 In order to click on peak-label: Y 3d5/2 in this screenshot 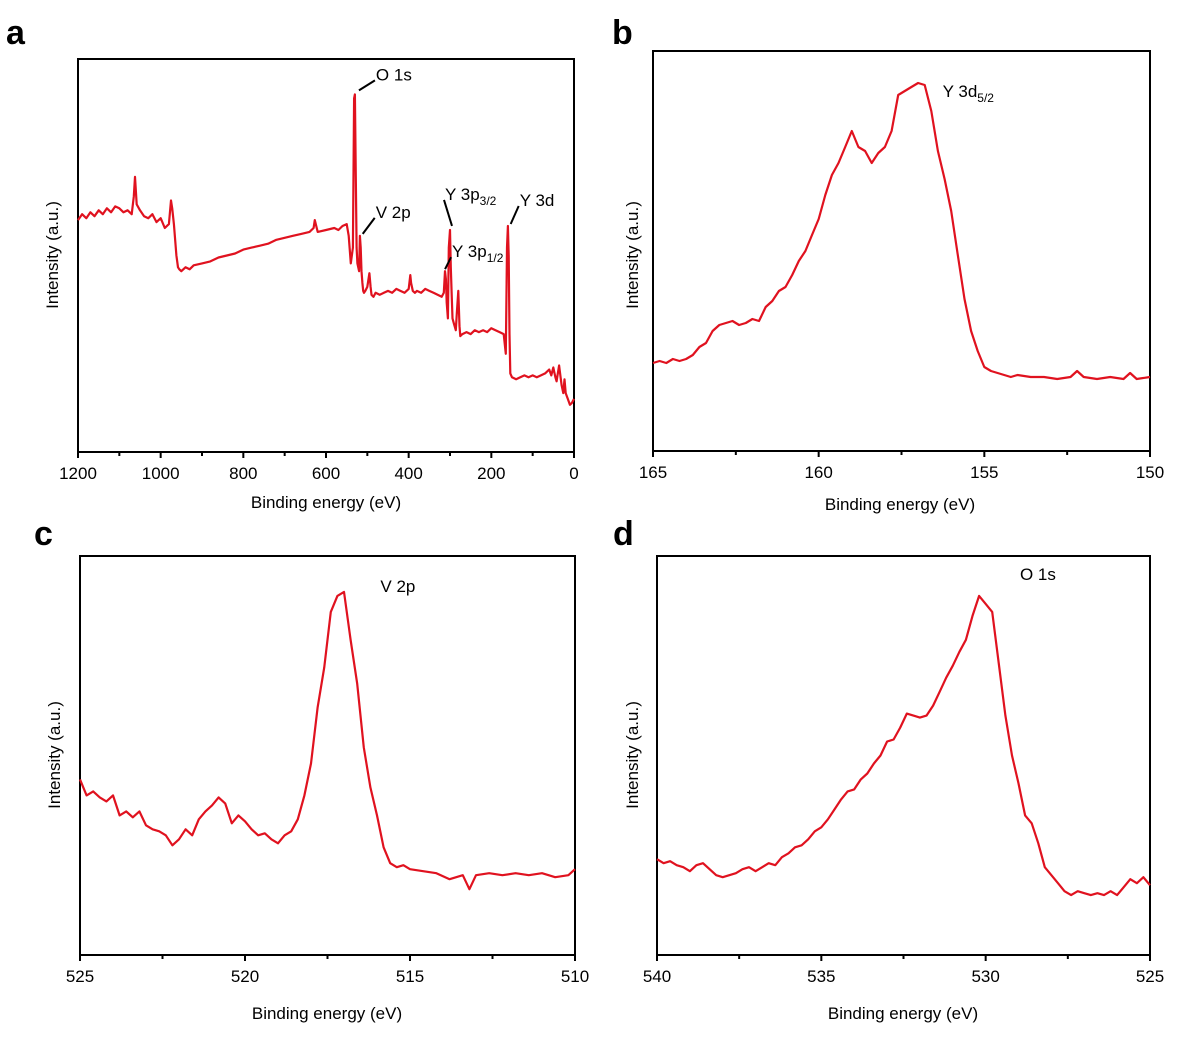, I will do `click(969, 93)`.